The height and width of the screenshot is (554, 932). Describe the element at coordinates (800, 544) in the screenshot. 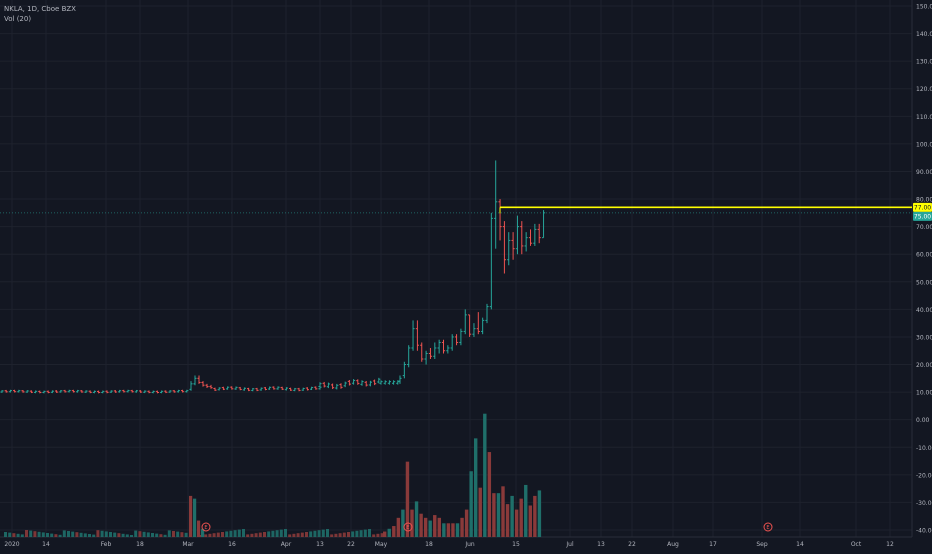

I see `time-axis-label: 14` at that location.